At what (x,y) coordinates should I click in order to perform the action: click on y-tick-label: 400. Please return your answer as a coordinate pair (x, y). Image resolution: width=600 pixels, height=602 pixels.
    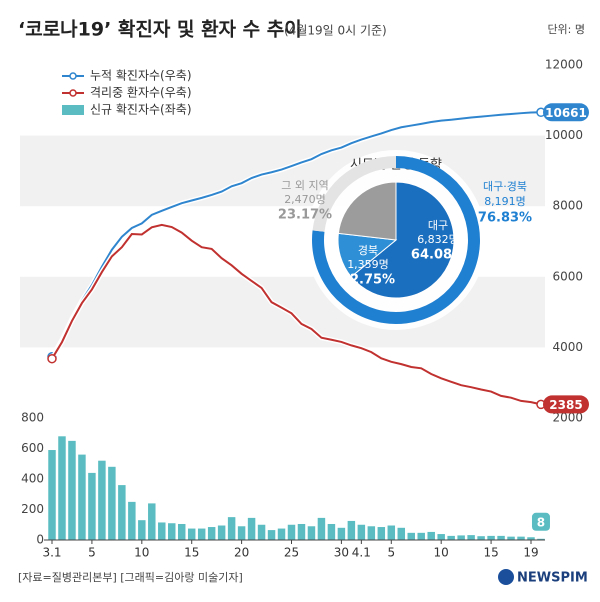
    Looking at the image, I should click on (32, 479).